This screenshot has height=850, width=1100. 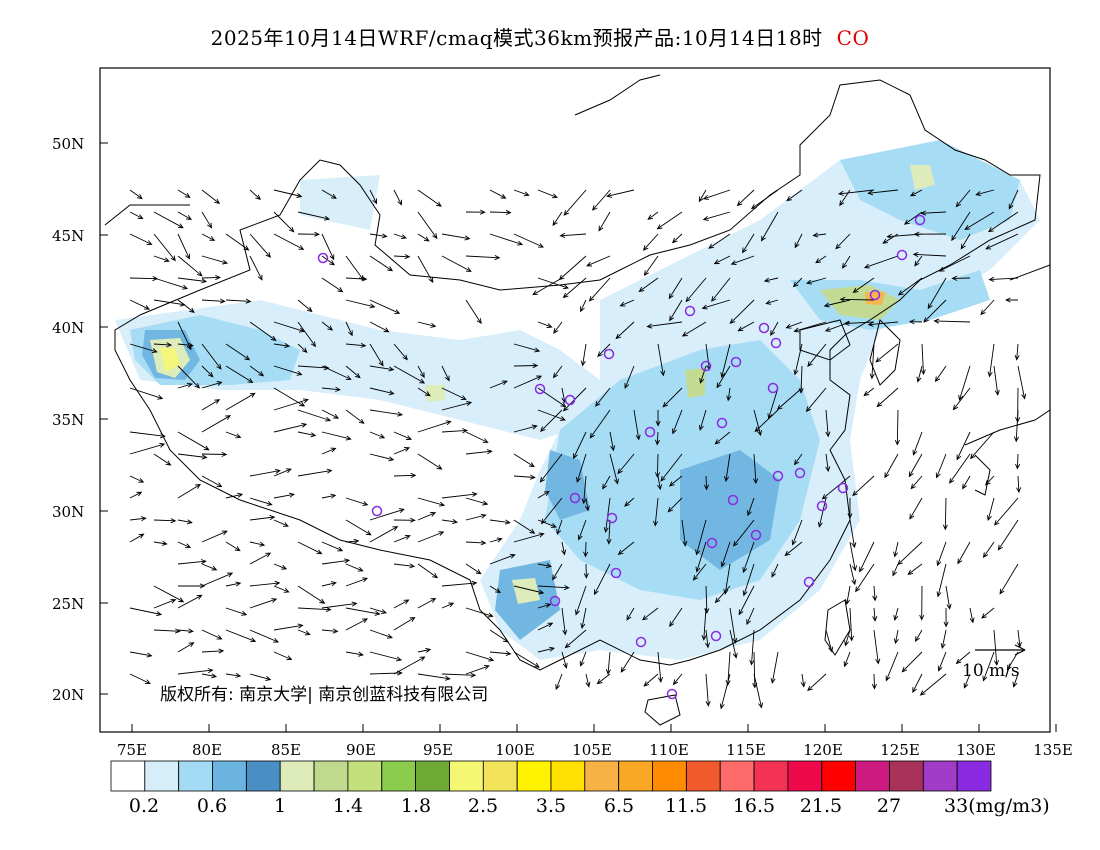 What do you see at coordinates (976, 750) in the screenshot?
I see `lon-label-130e: 130E` at bounding box center [976, 750].